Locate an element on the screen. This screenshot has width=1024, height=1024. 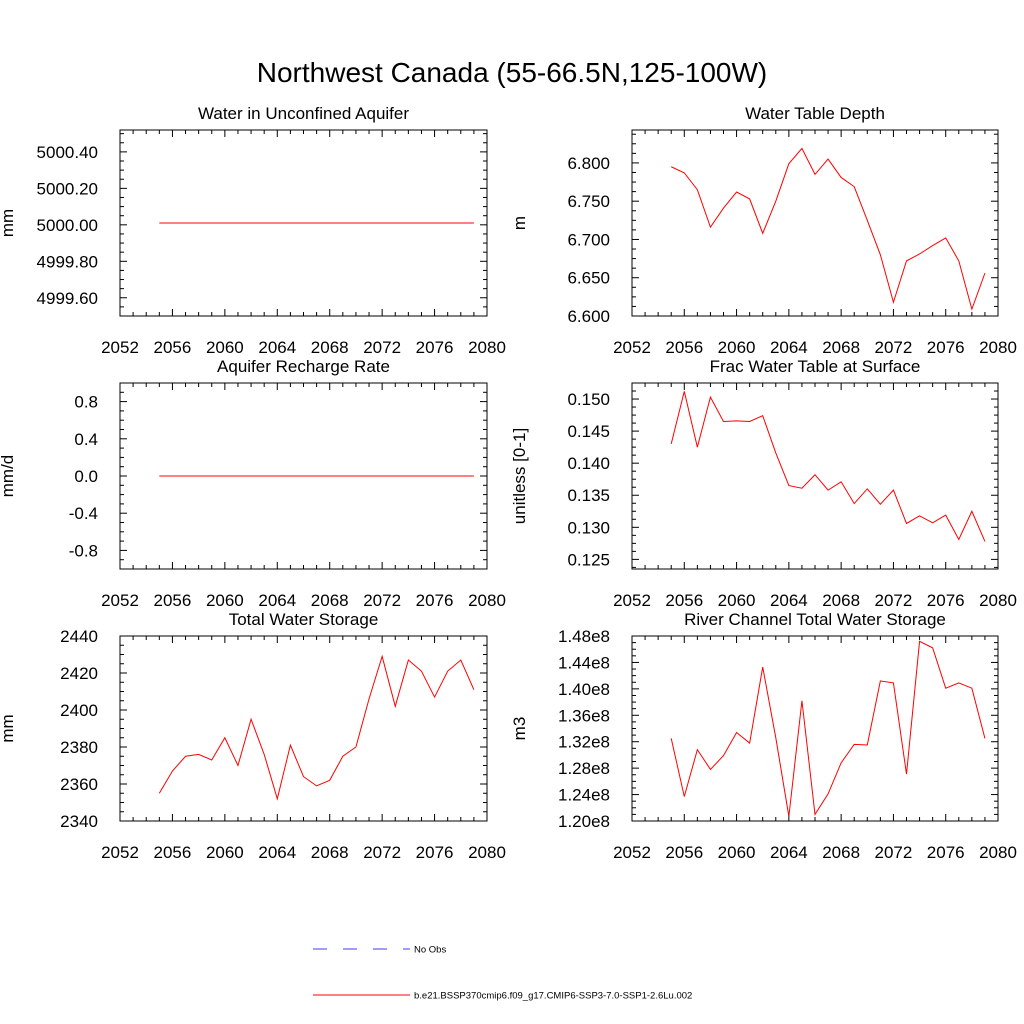
y-tick-label: 1.40e8 is located at coordinates (584, 689).